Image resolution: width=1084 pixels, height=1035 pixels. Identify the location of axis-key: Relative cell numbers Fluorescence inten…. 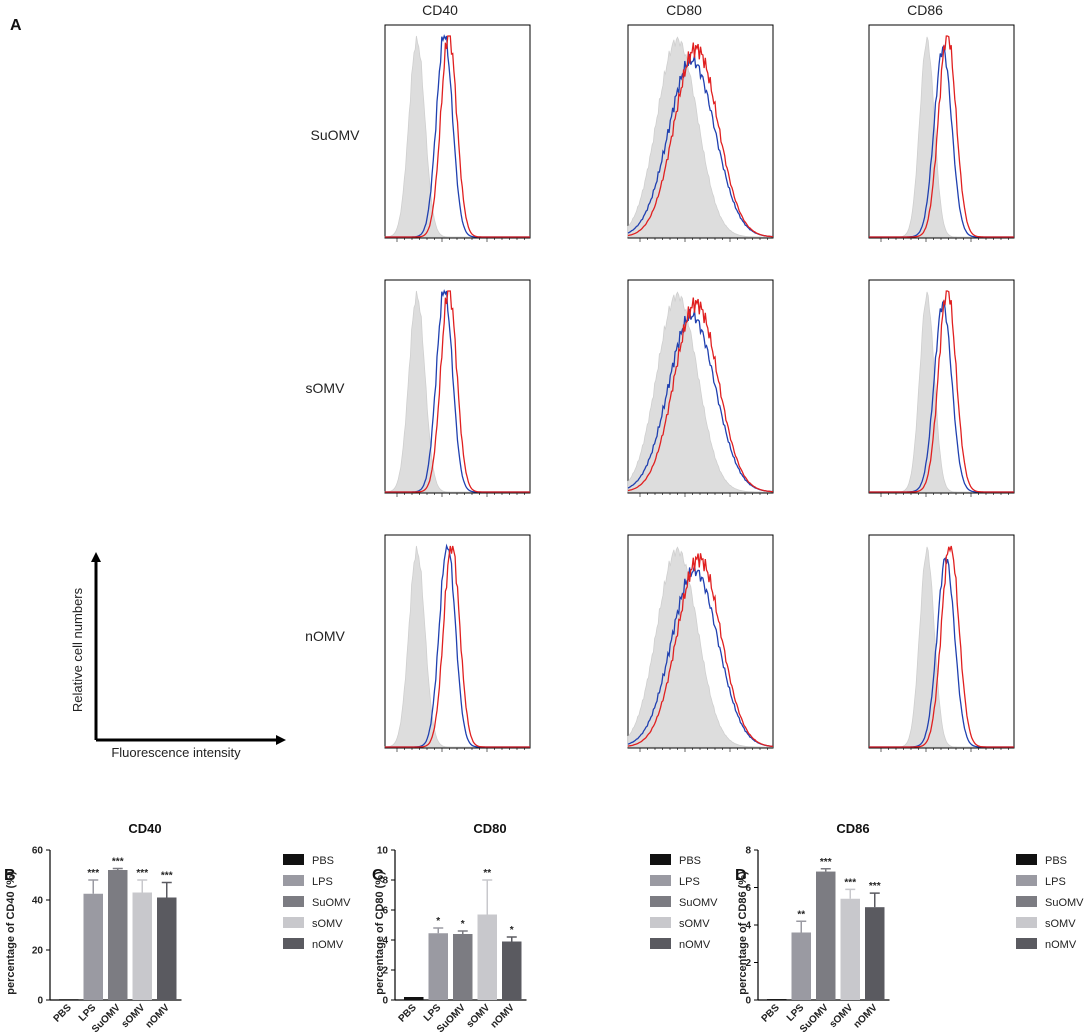
(178, 656).